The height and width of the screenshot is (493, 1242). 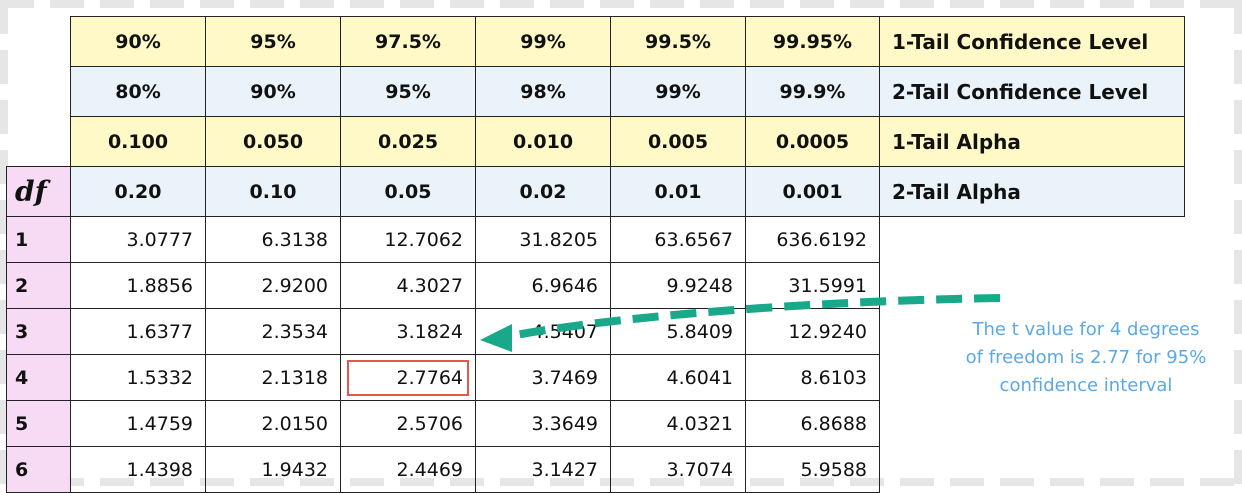 I want to click on right-dashed-edge, so click(x=1238, y=243).